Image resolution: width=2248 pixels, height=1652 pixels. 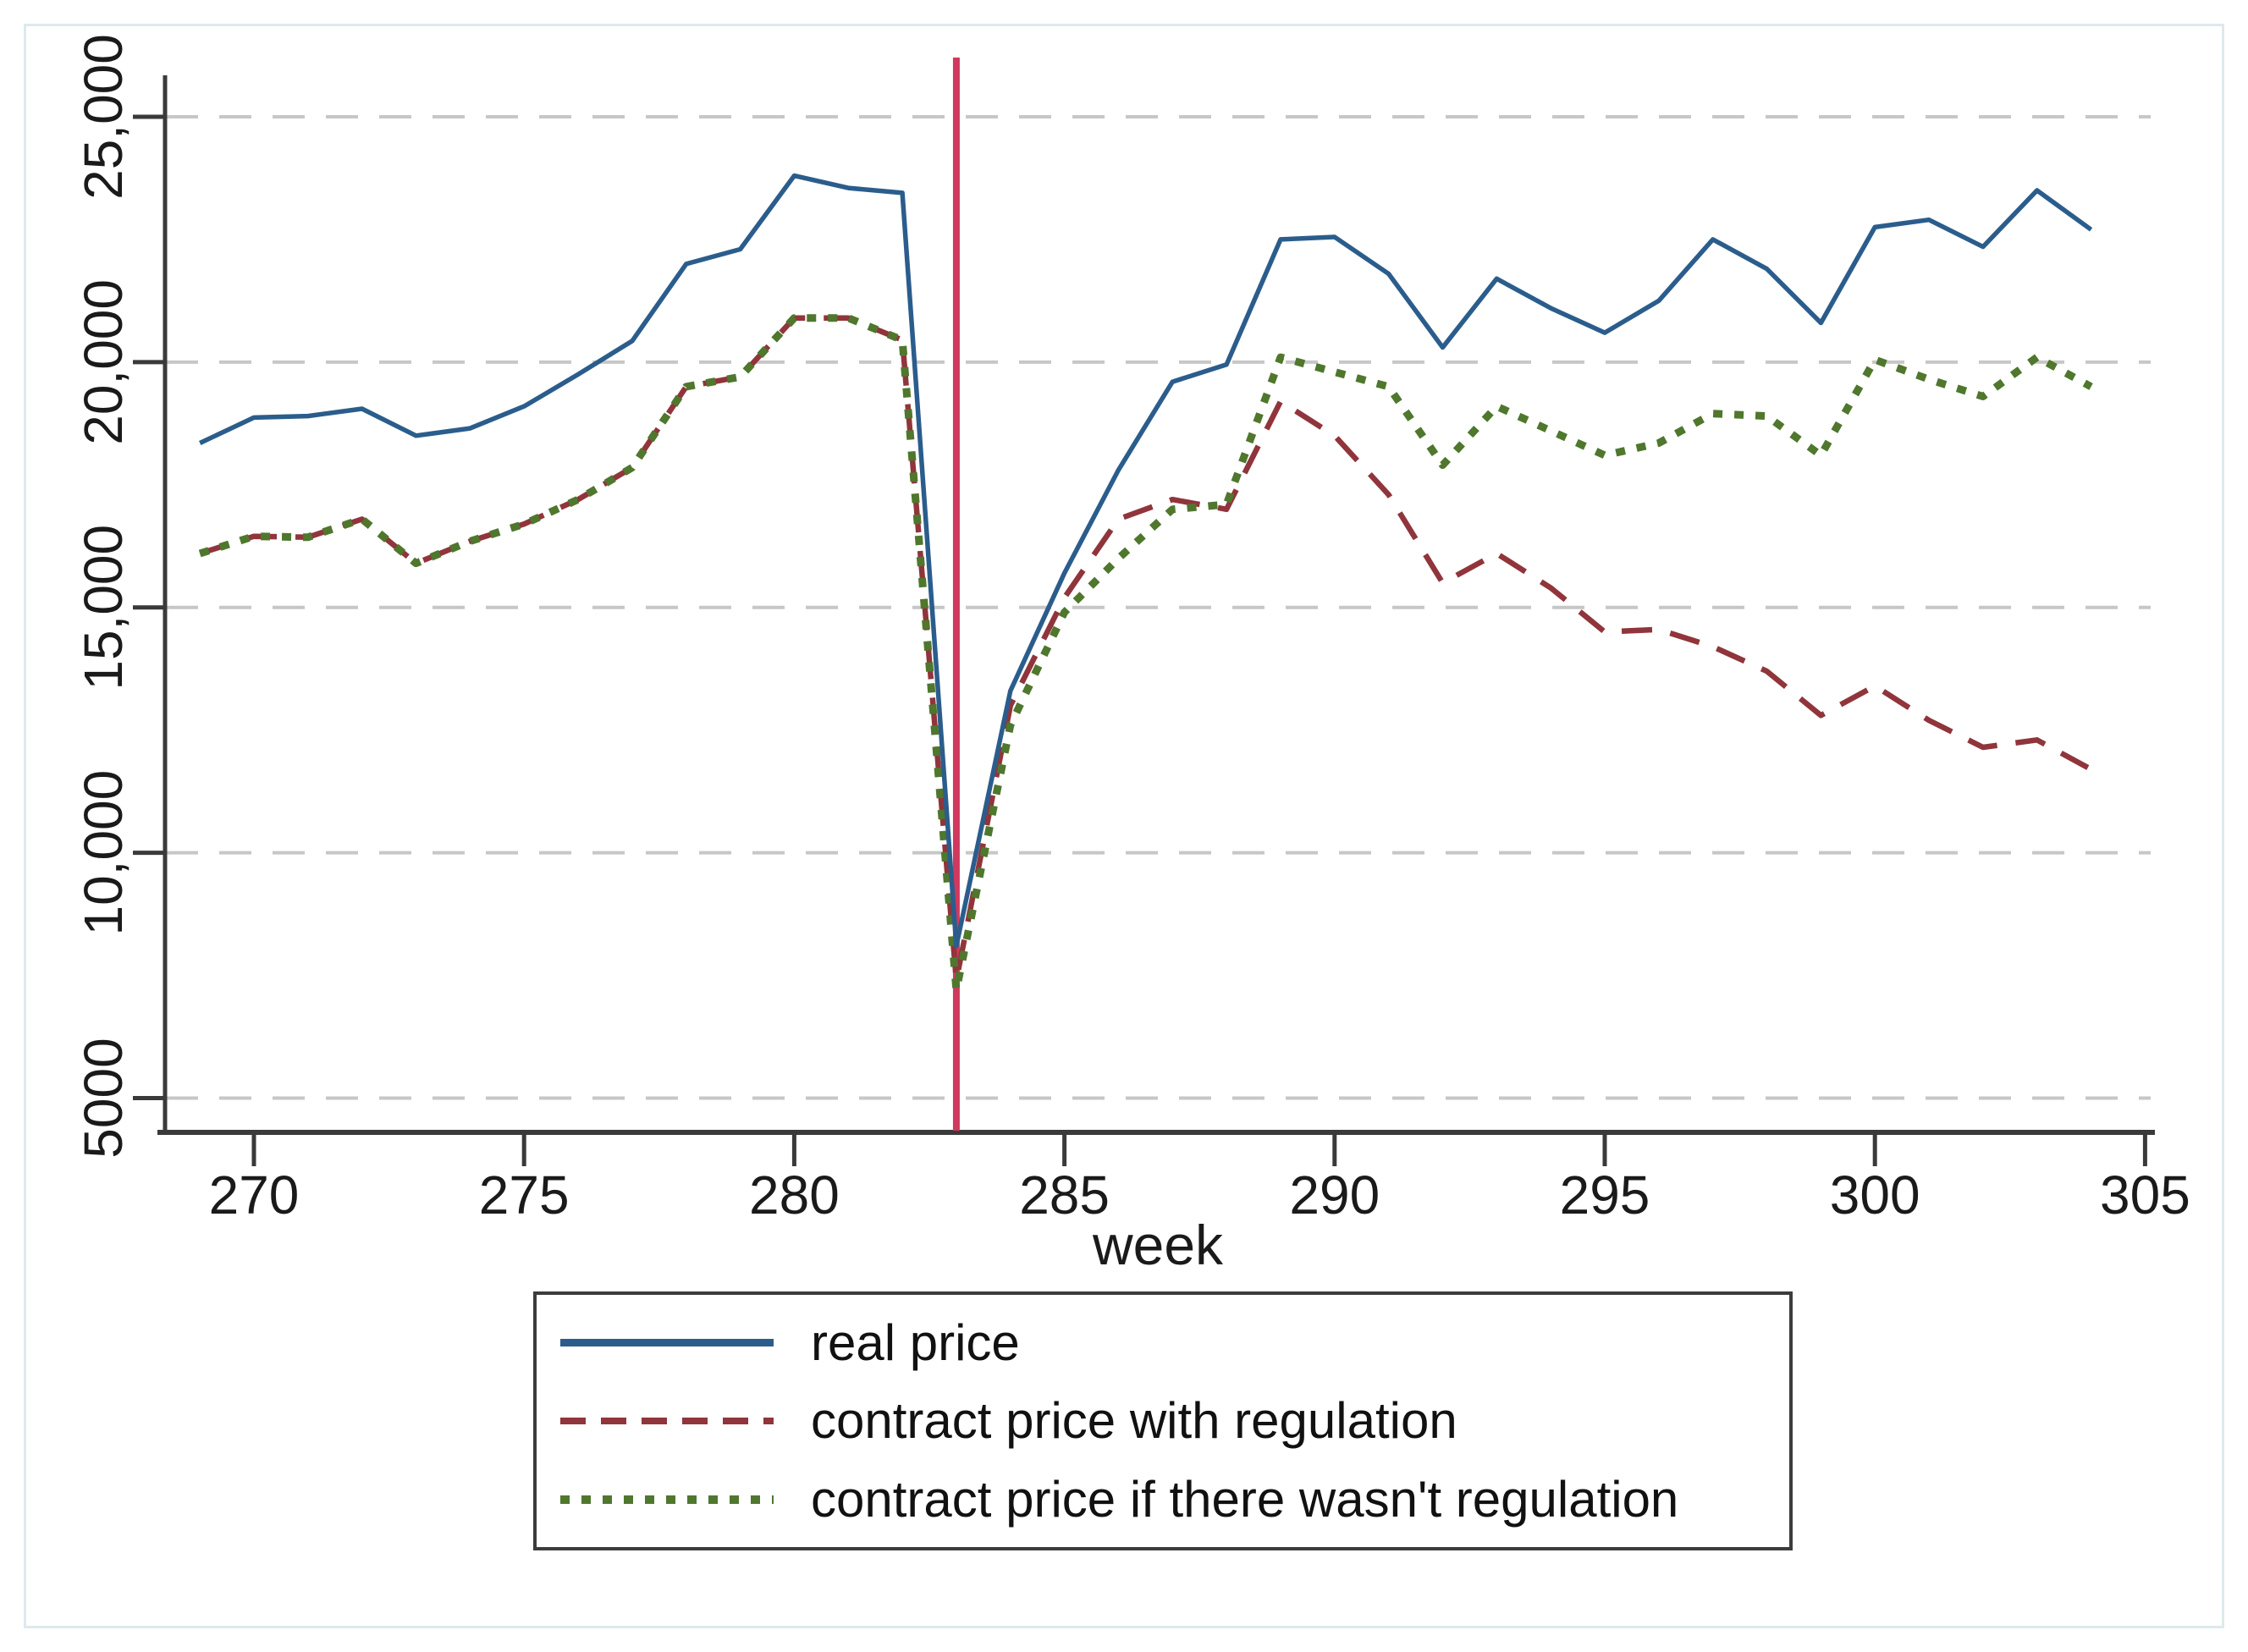 What do you see at coordinates (254, 1195) in the screenshot?
I see `x-tick-label-270: 270` at bounding box center [254, 1195].